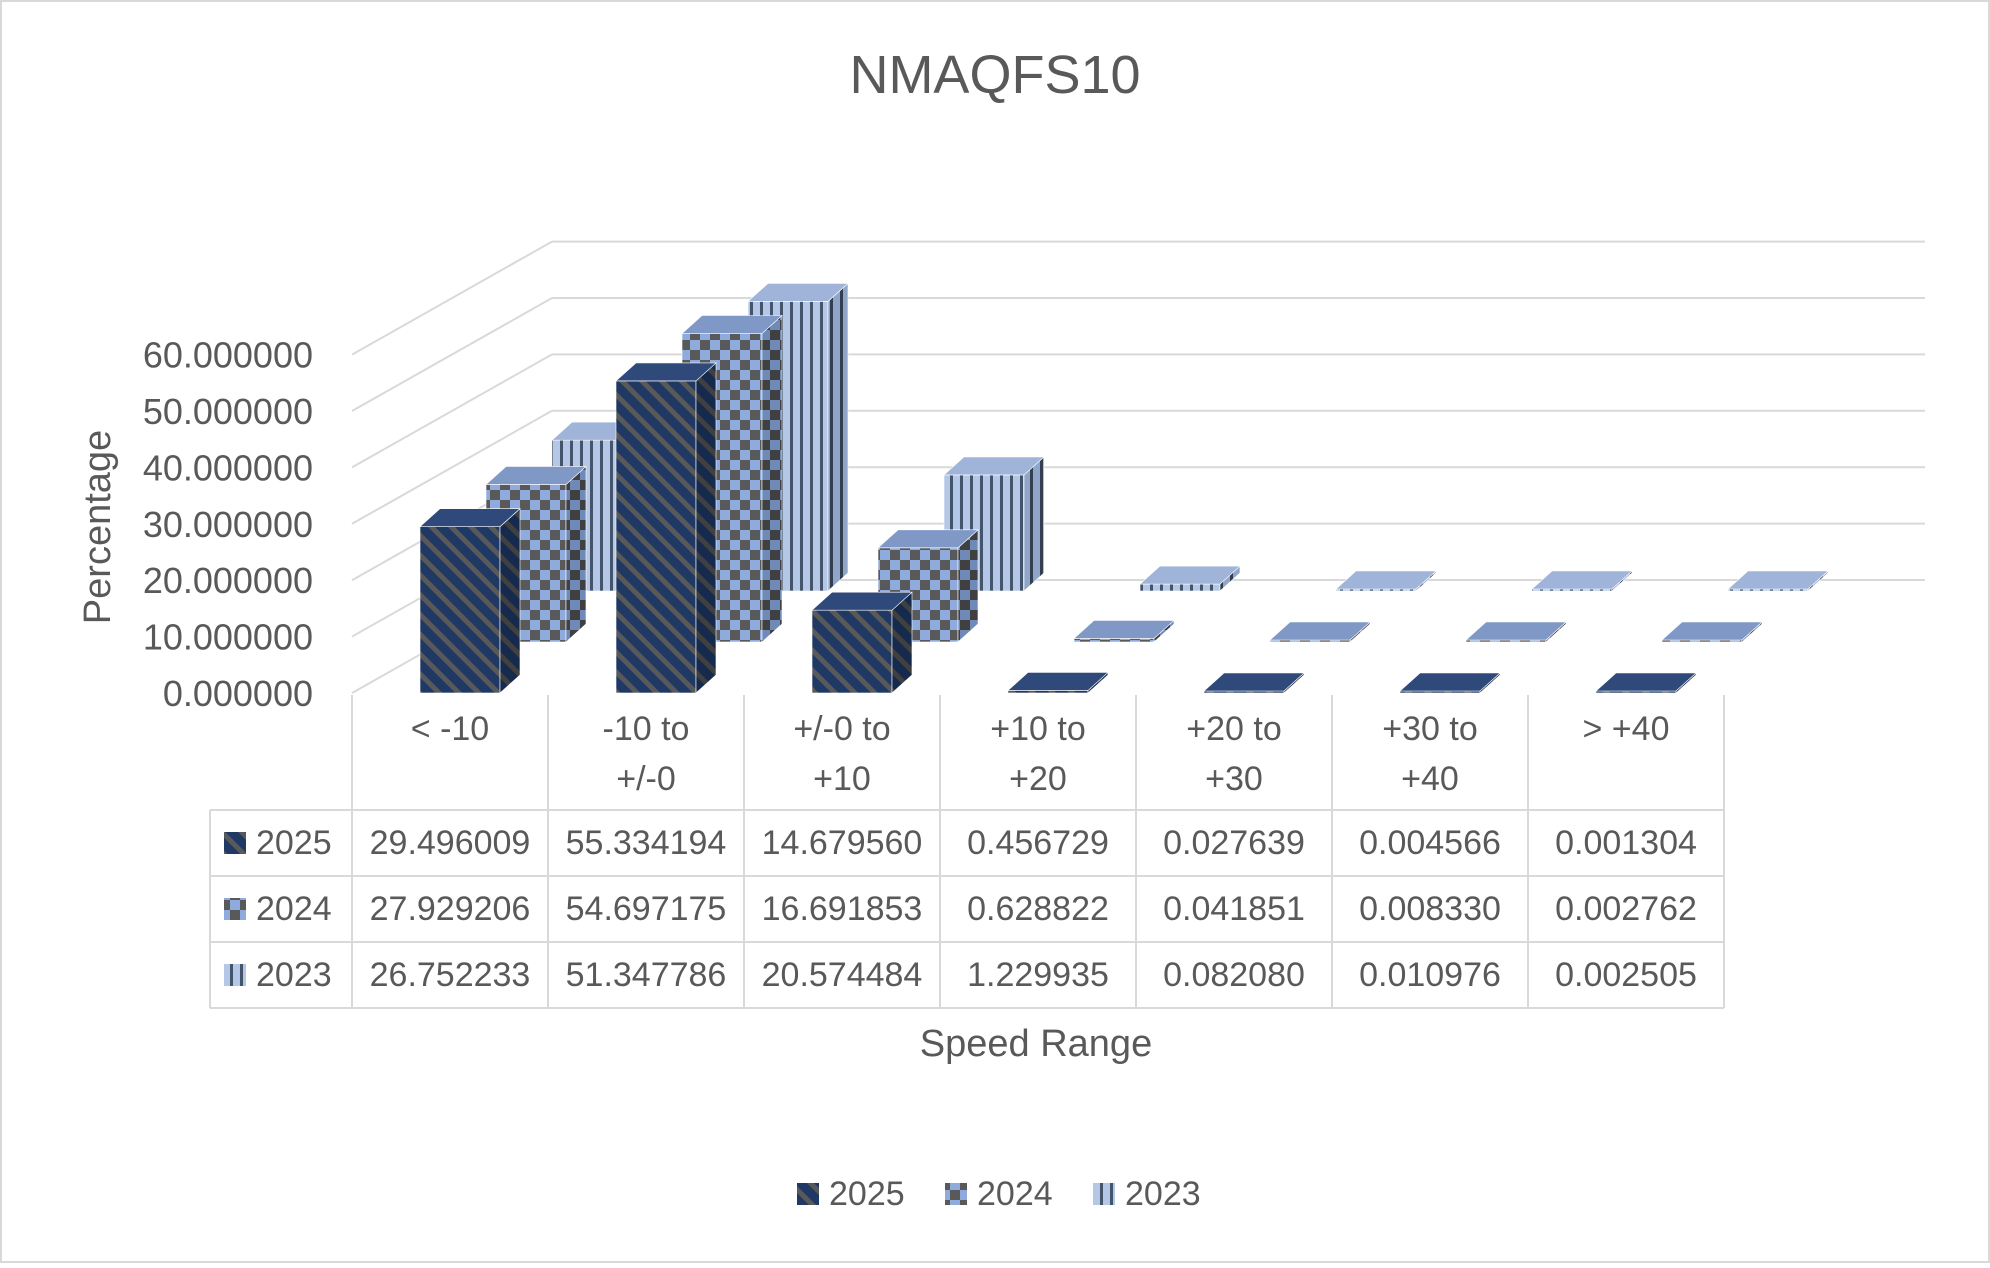 The height and width of the screenshot is (1268, 1990). I want to click on table-cell-value: 1.229935, so click(1038, 975).